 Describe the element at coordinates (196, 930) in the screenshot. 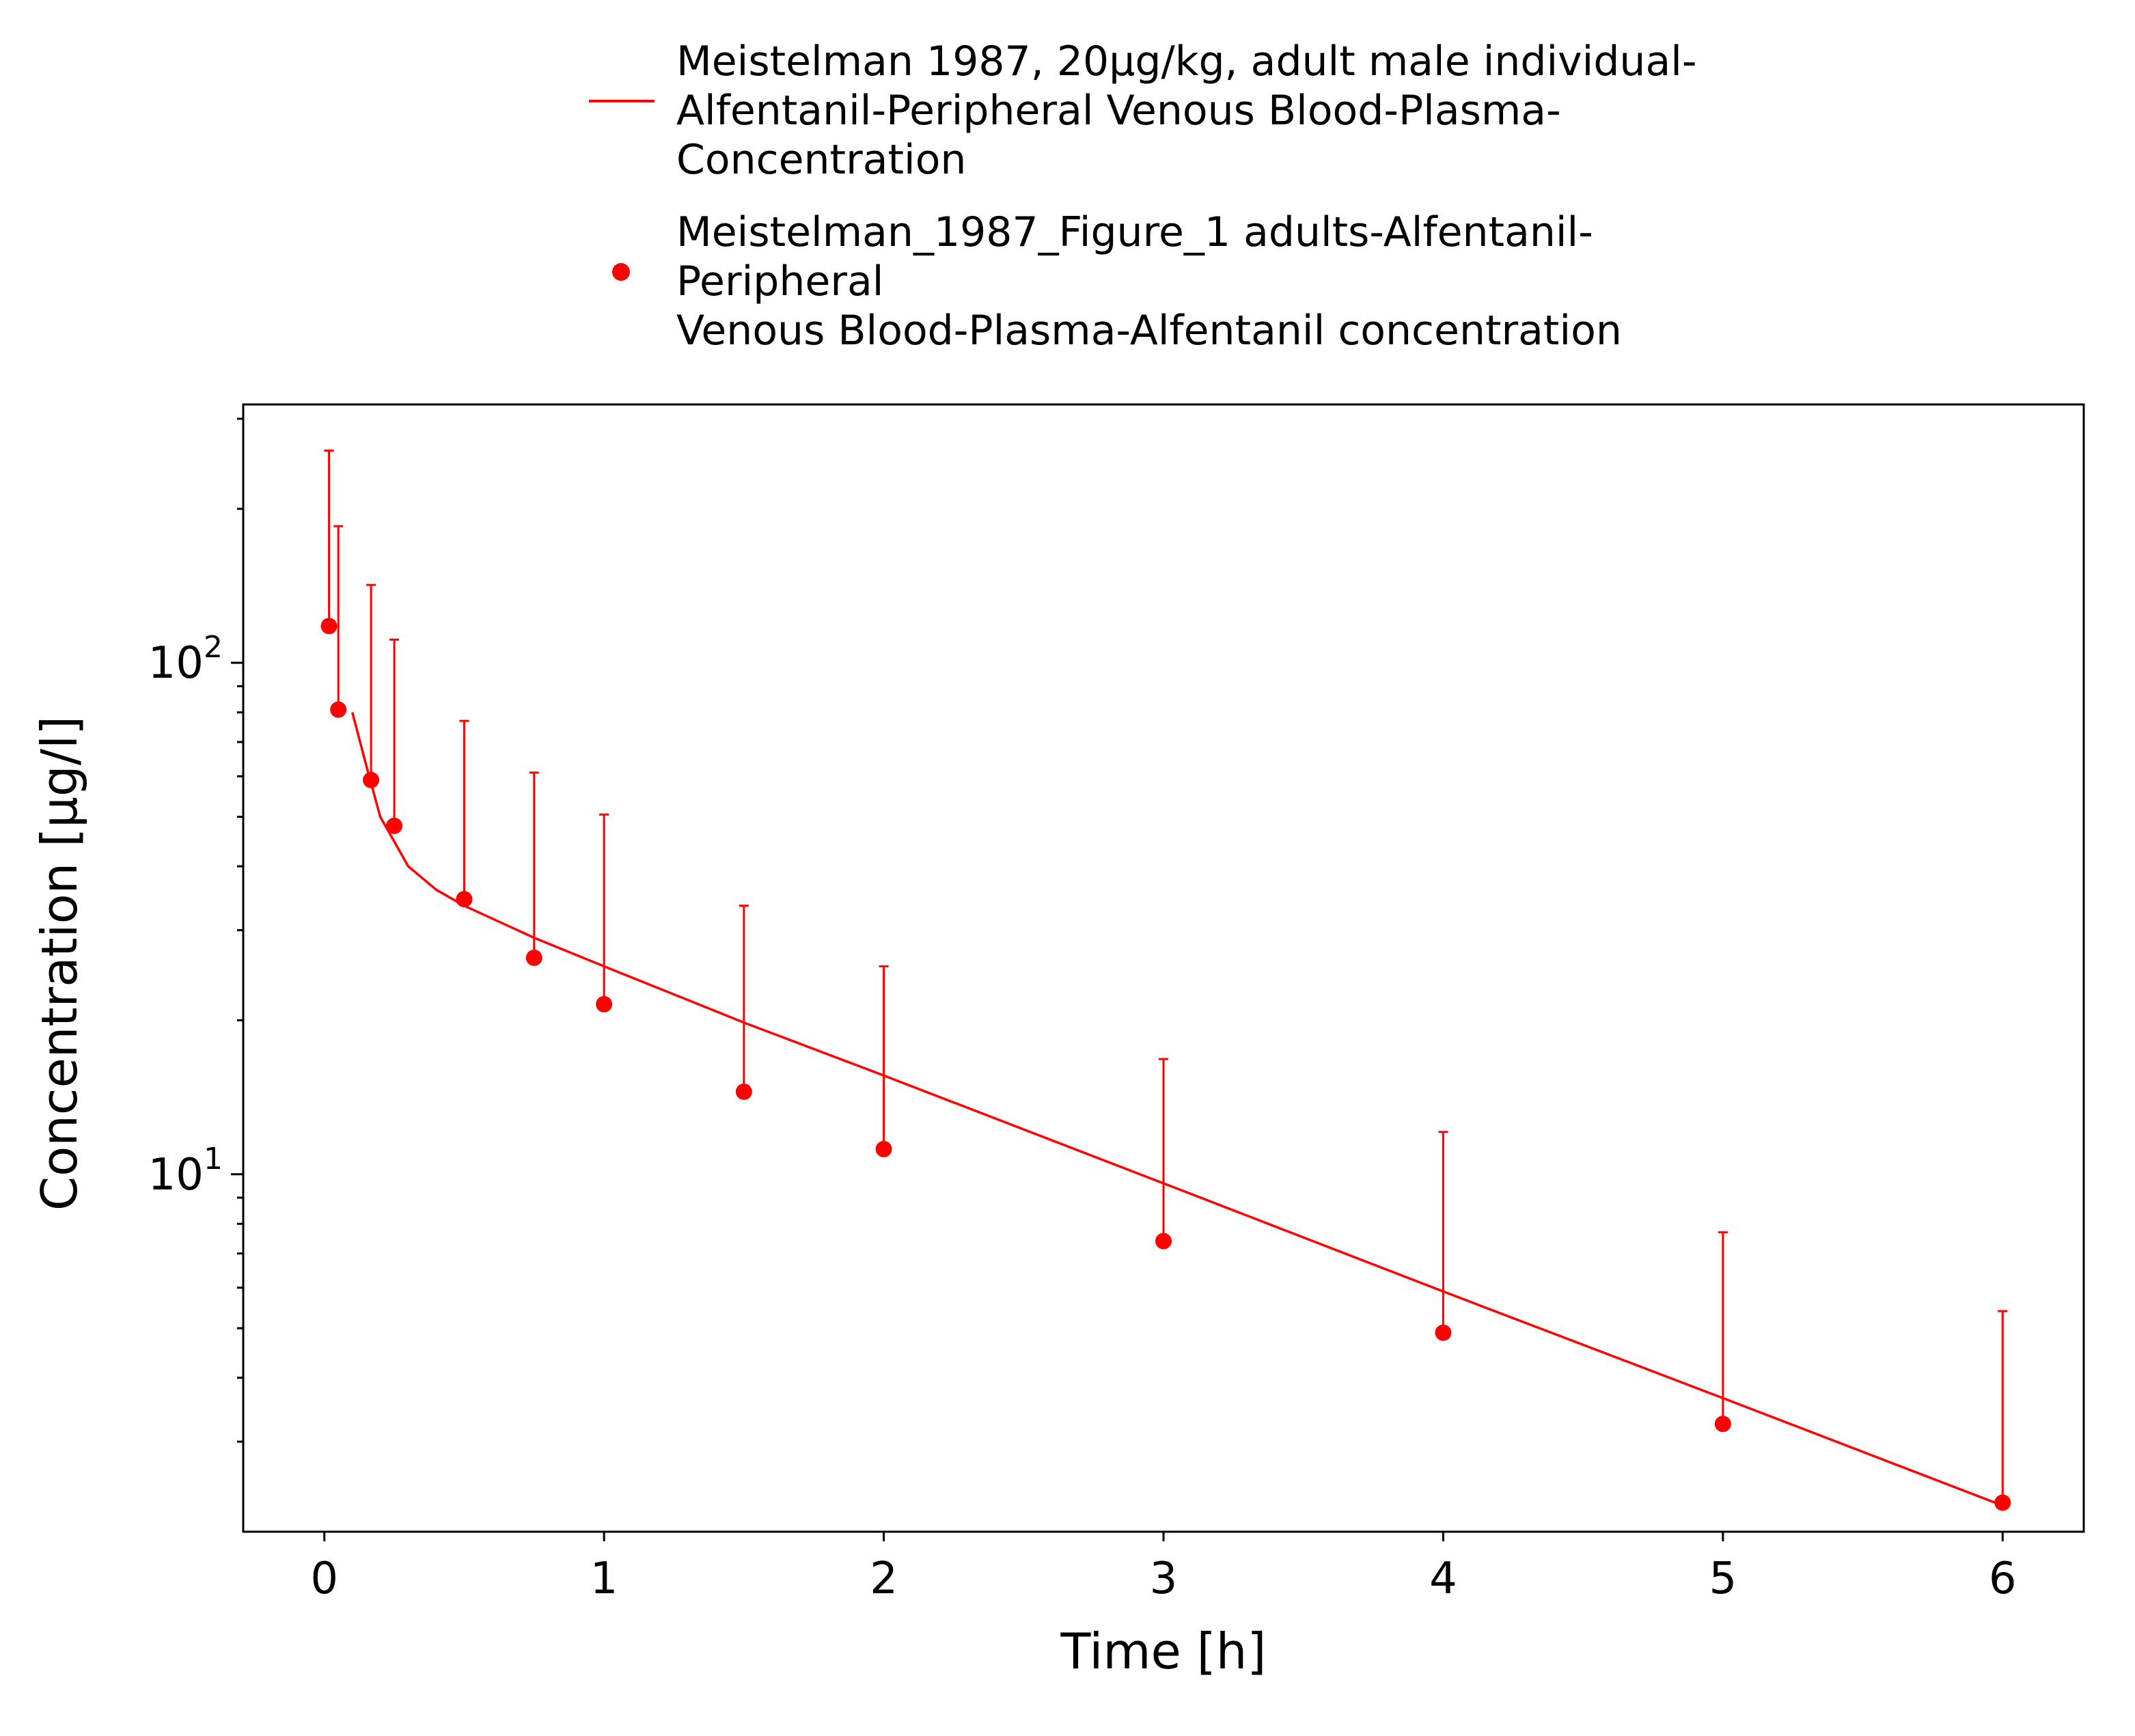

I see `y-axis: 10¹ 10²` at that location.